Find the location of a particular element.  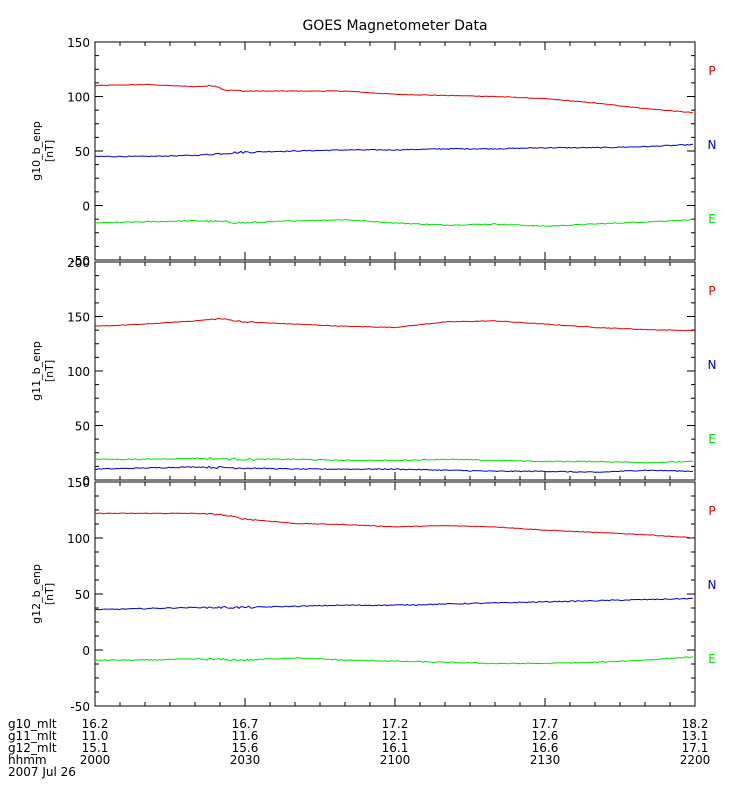

y-axis-label: g10_b_enp is located at coordinates (36, 151).